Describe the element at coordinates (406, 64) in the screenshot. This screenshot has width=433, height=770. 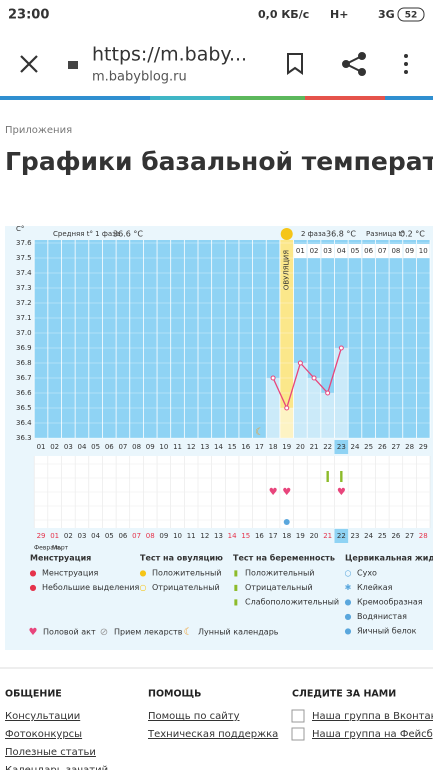
I see `menu-button` at that location.